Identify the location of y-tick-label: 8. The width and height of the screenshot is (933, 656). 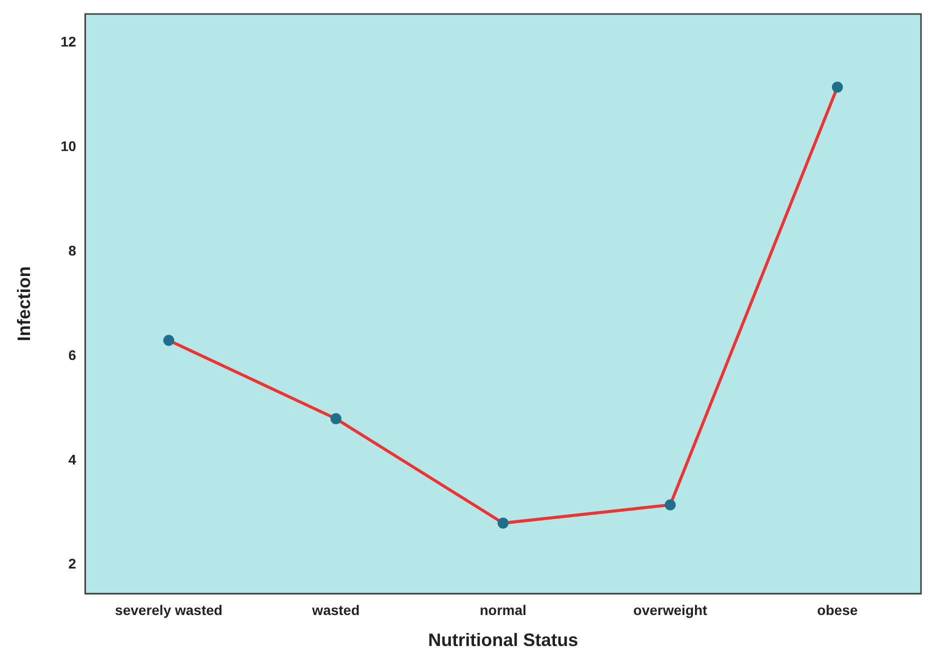
(72, 250).